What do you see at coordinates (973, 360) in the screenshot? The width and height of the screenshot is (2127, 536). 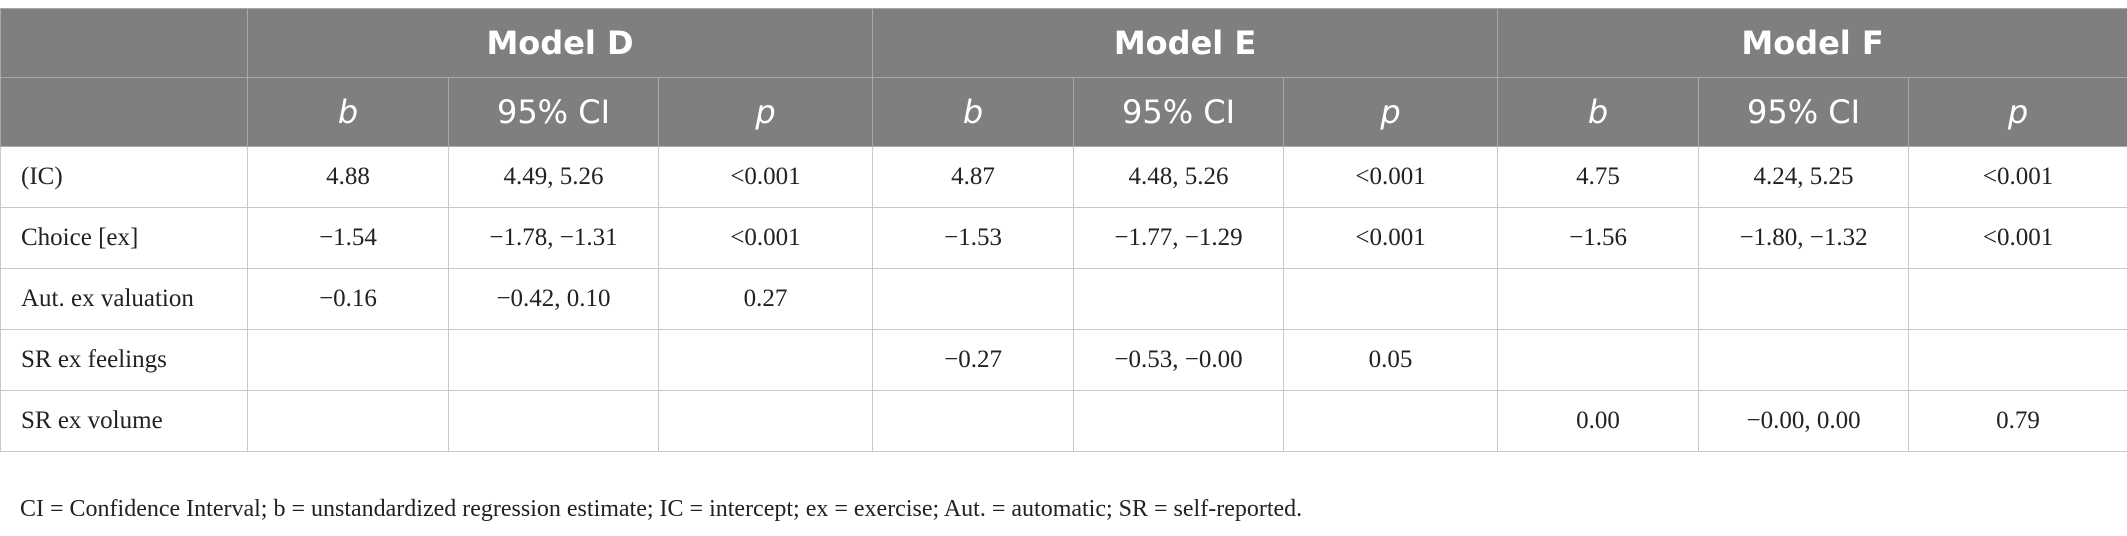 I see `table-cell: −0.27` at bounding box center [973, 360].